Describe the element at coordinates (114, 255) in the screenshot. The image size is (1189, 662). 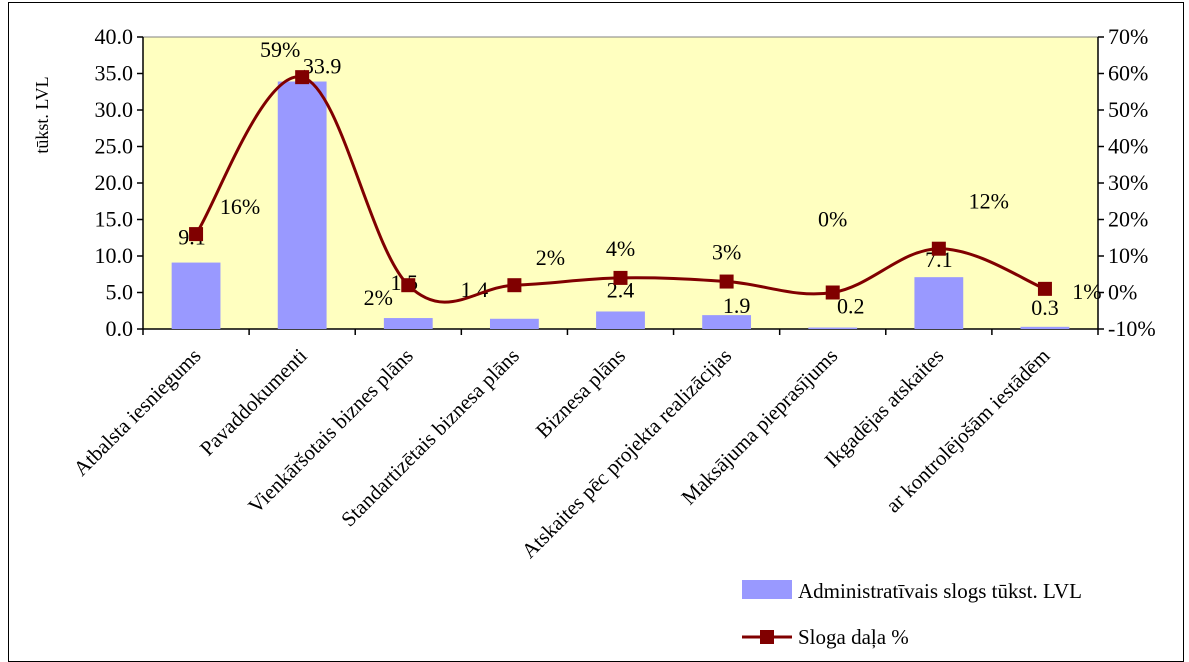
I see `left-tick-label: 10.0` at that location.